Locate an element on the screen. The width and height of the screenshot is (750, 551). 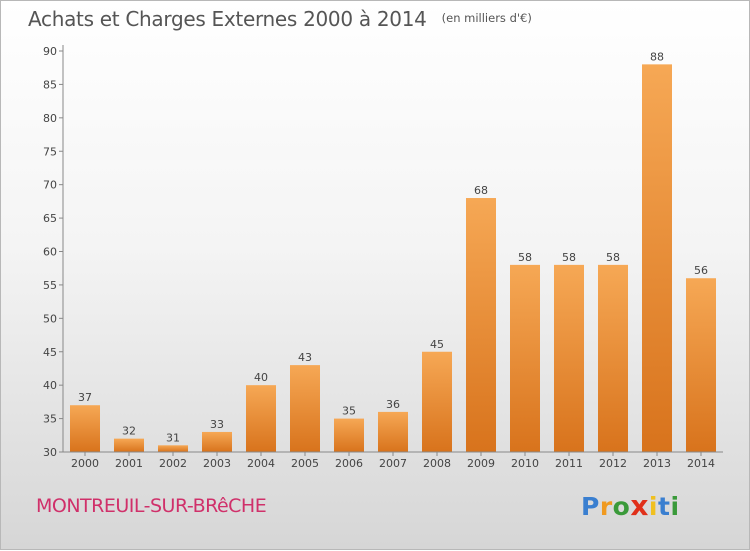
x-tick-label-2001: 2001 is located at coordinates (129, 463).